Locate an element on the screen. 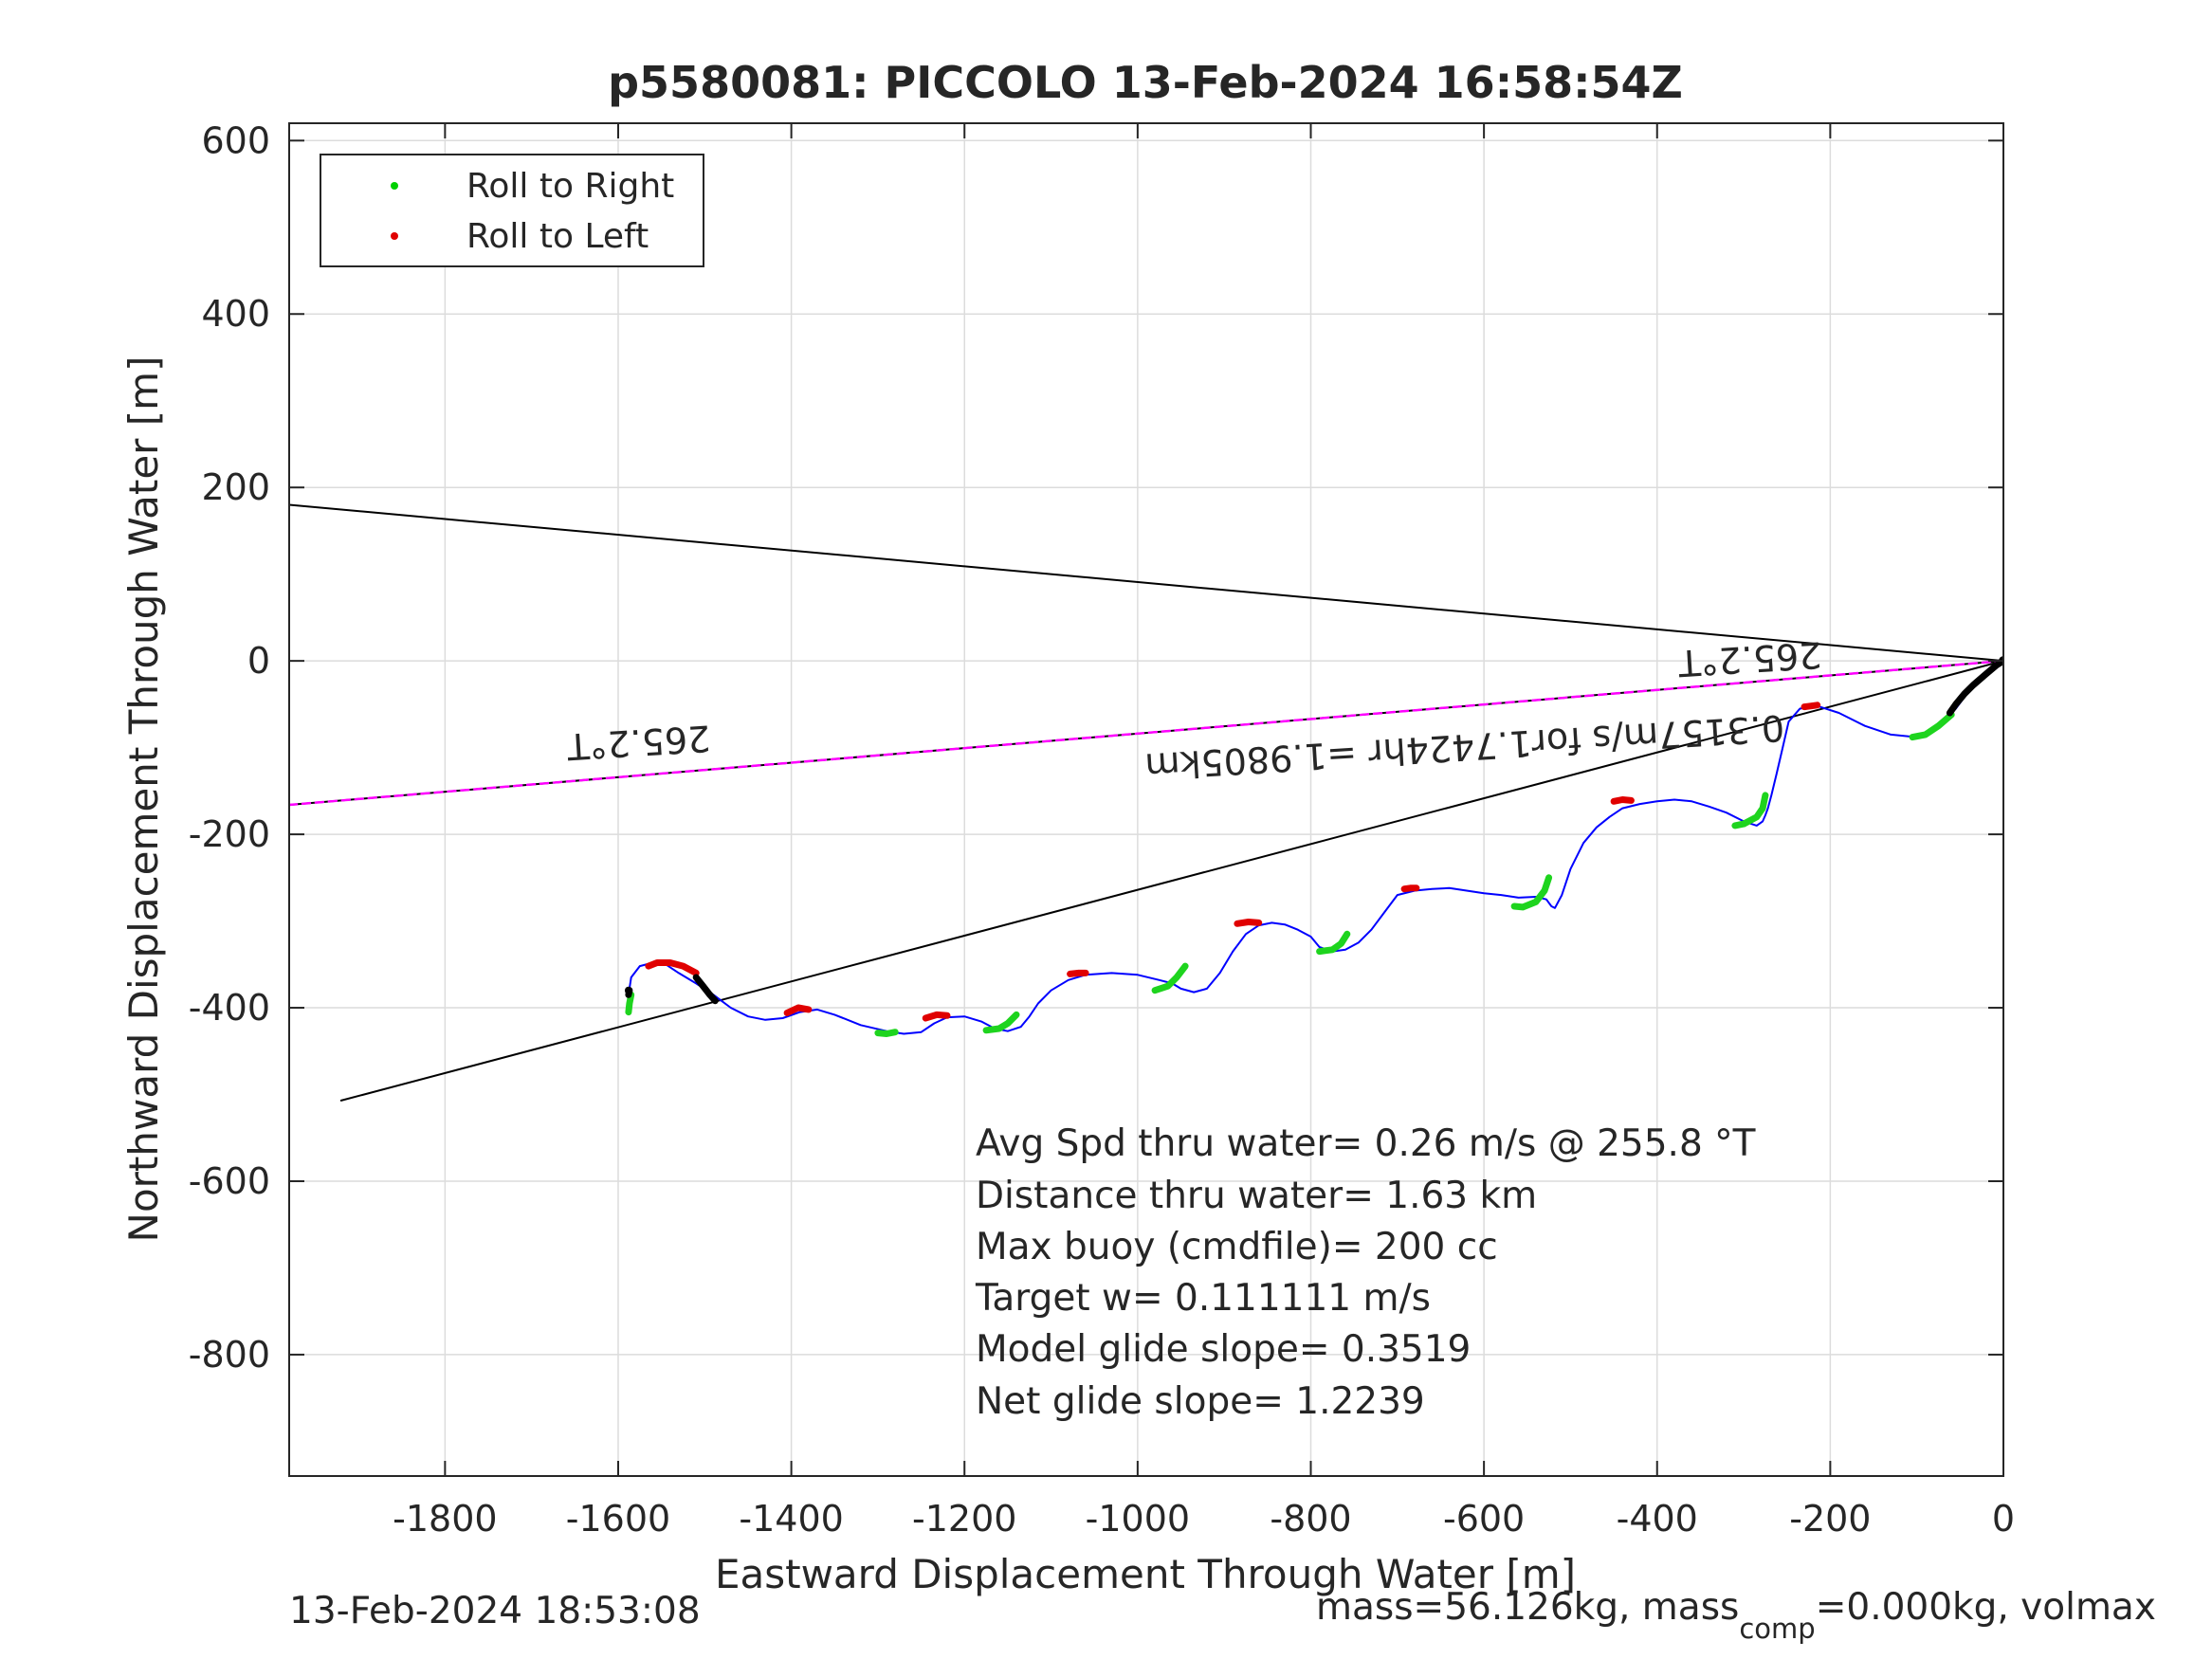  legend-marker-roll-left is located at coordinates (394, 236).